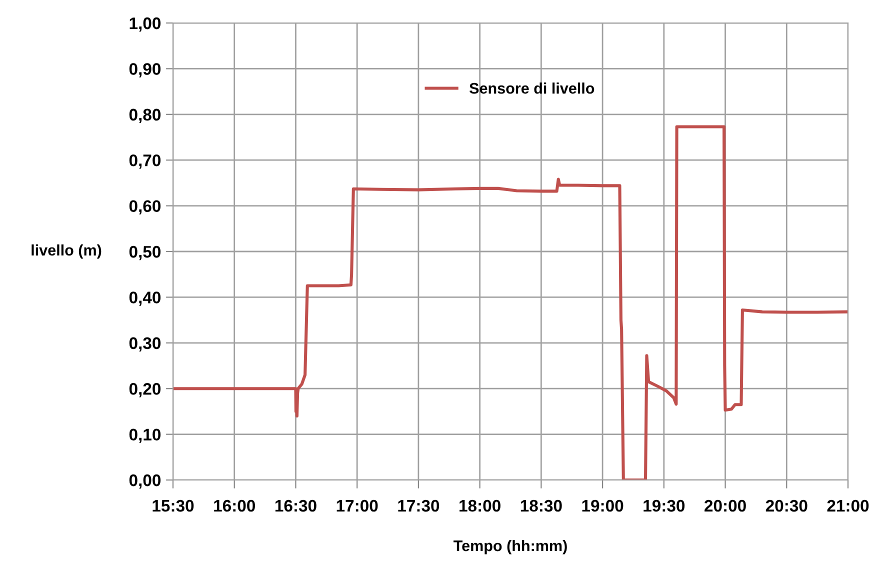 The image size is (877, 566). I want to click on x-tick-label: 16:30, so click(295, 506).